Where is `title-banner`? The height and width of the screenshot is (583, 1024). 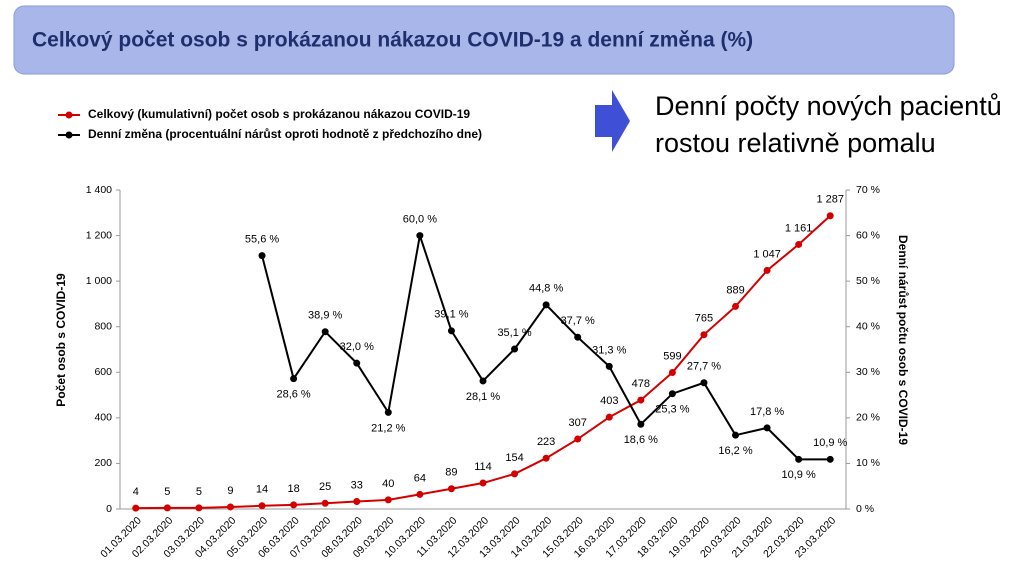 title-banner is located at coordinates (484, 40).